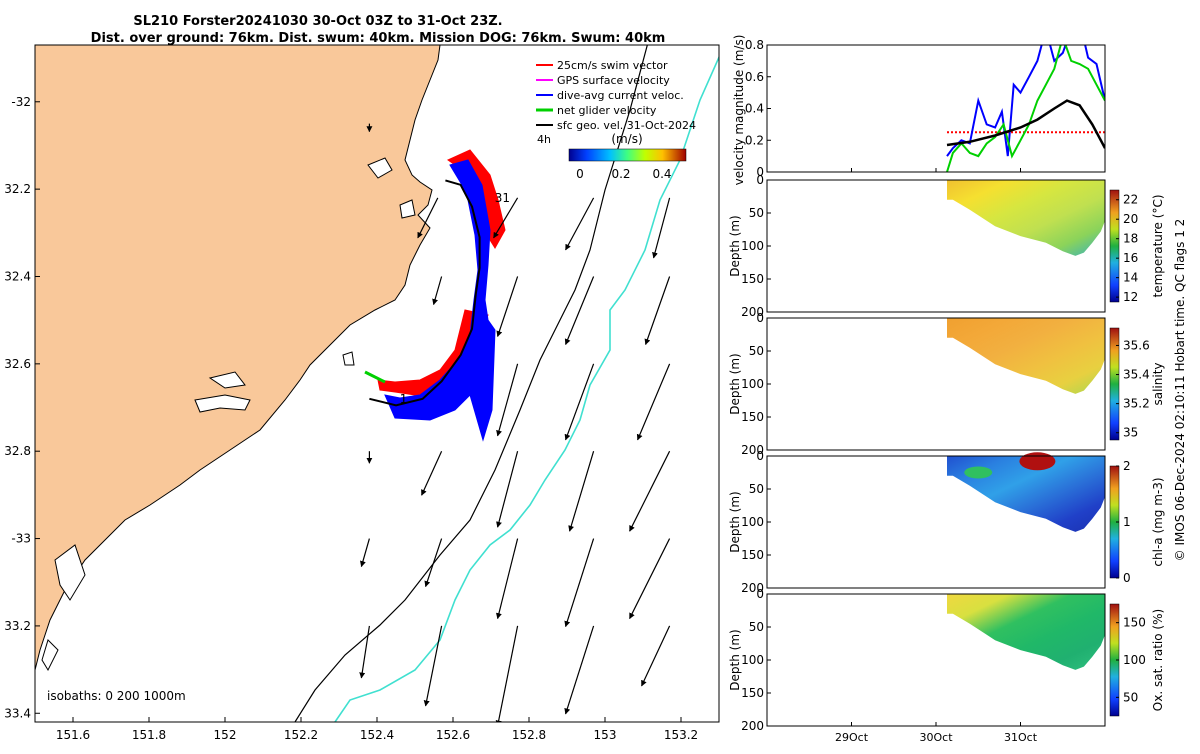  I want to click on glider-track, so click(425, 293).